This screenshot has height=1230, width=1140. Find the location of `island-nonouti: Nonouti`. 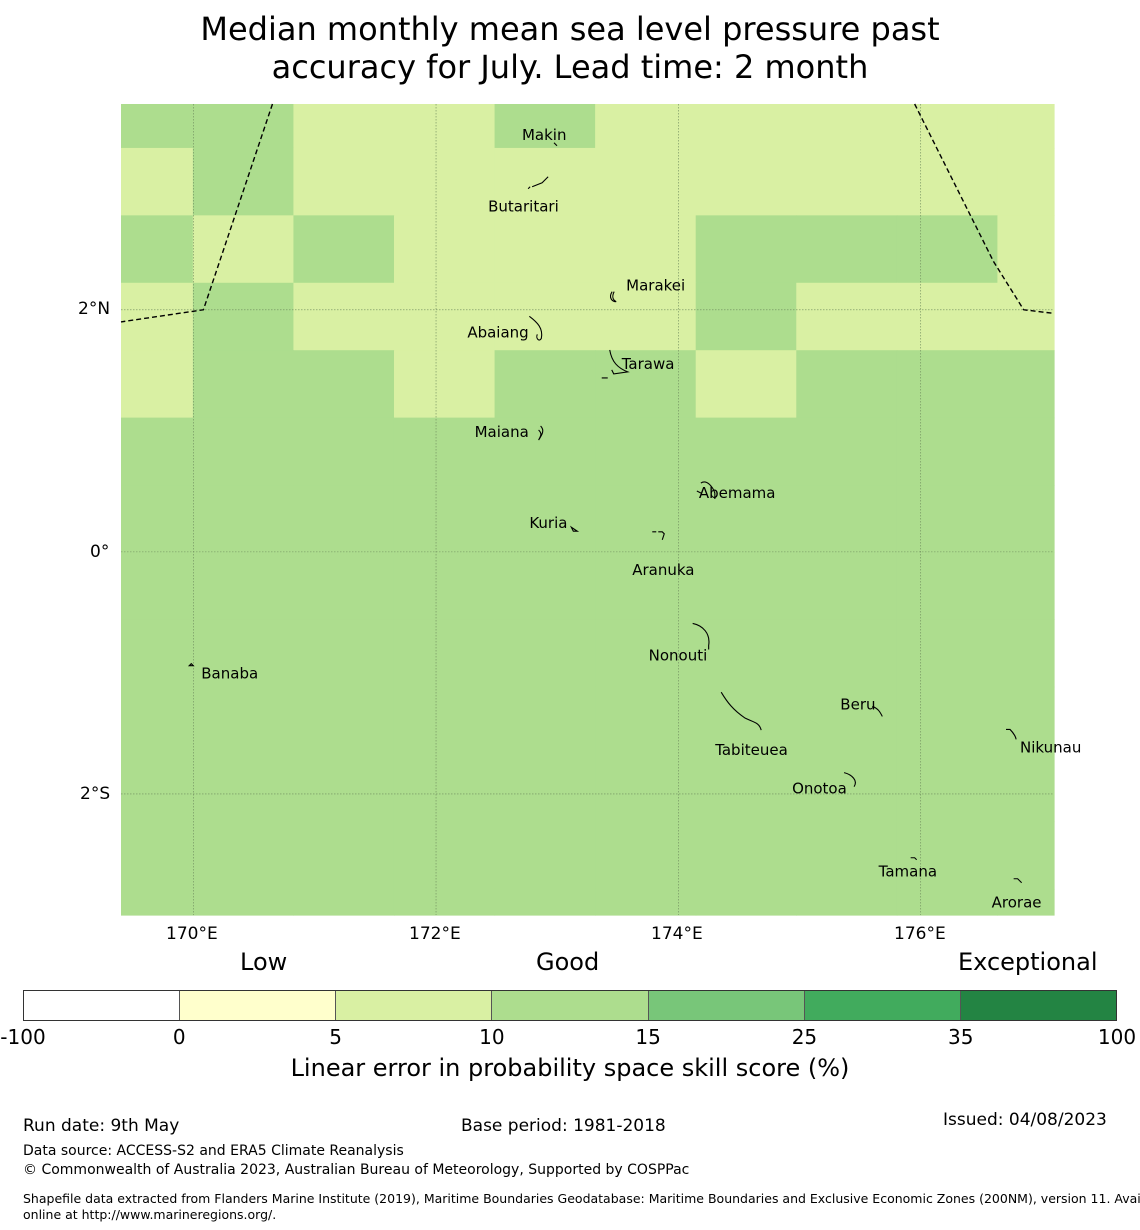

island-nonouti: Nonouti is located at coordinates (679, 643).